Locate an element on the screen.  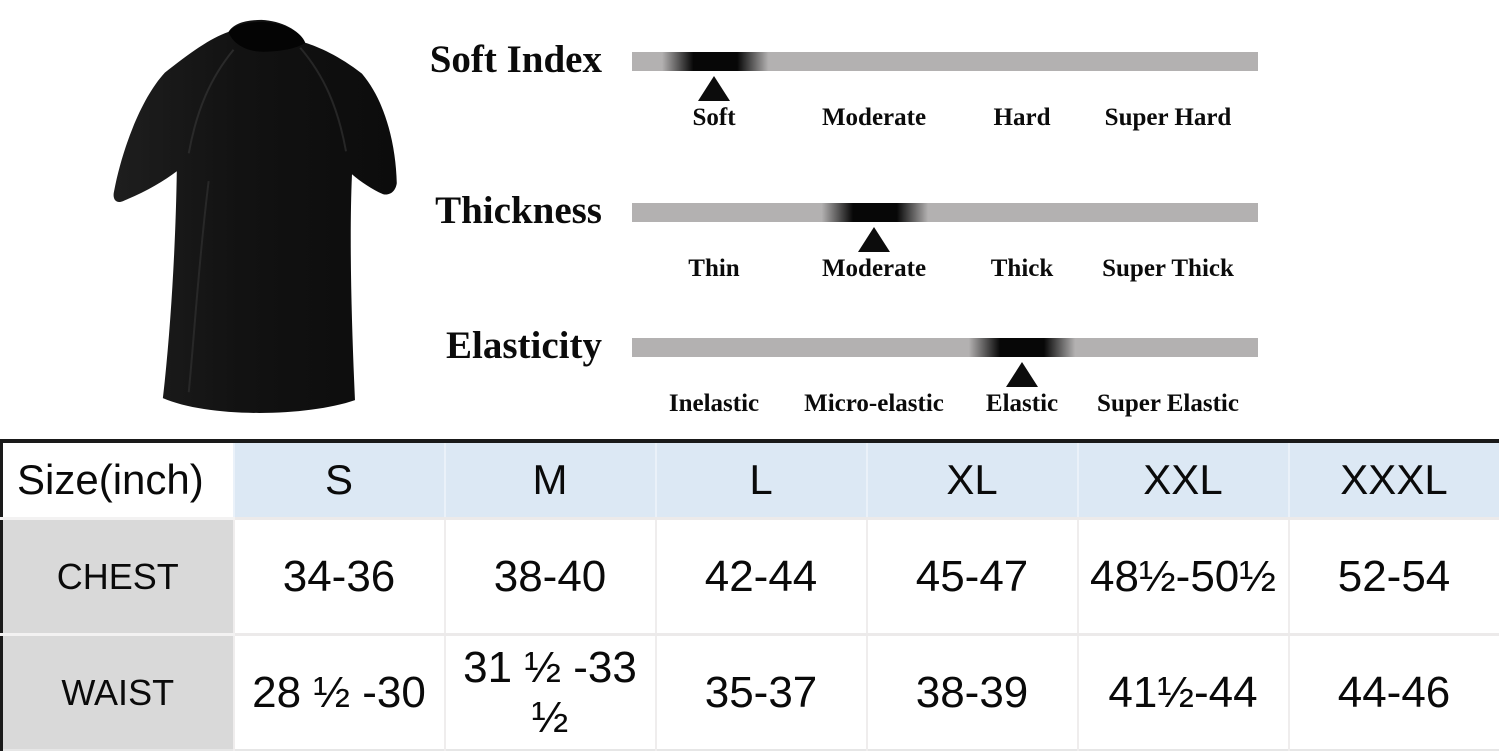
waist-l: 35-37 is located at coordinates (760, 691).